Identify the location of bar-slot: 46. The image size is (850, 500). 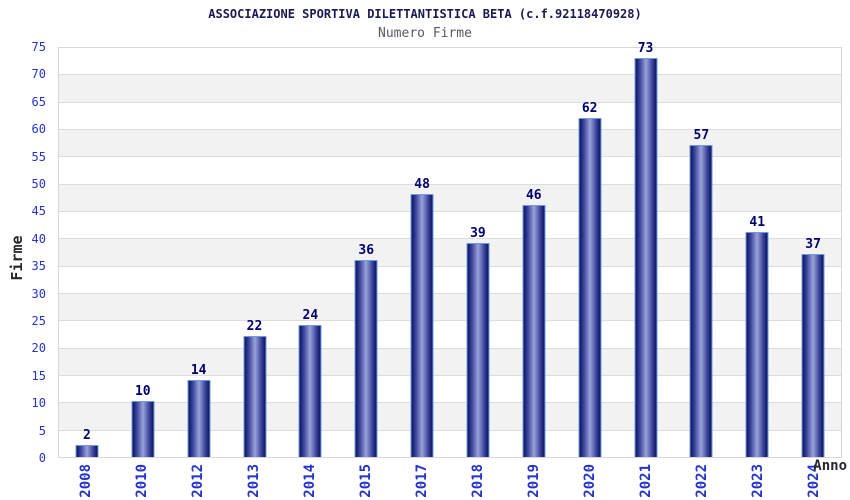
(534, 252).